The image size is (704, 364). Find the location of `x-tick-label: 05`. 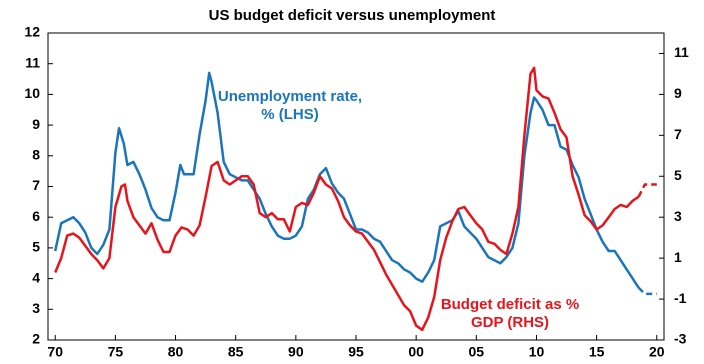

x-tick-label: 05 is located at coordinates (477, 352).